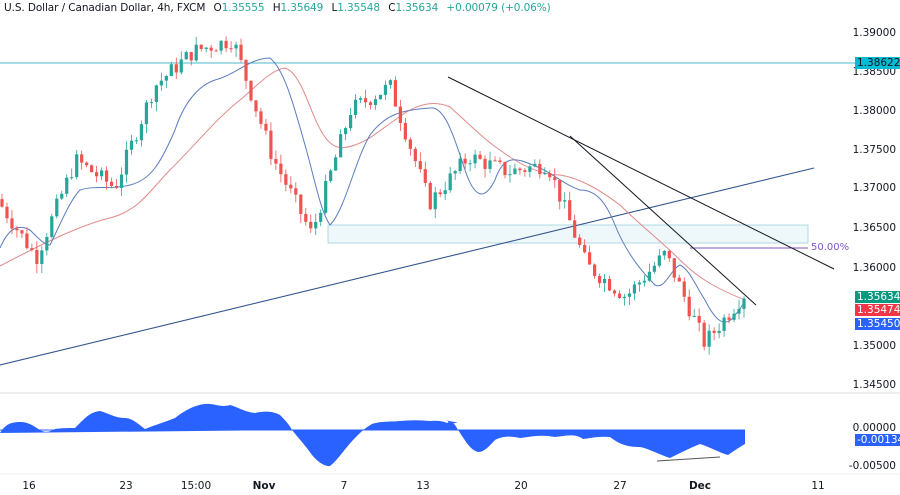  I want to click on high-value: 1.35649, so click(302, 8).